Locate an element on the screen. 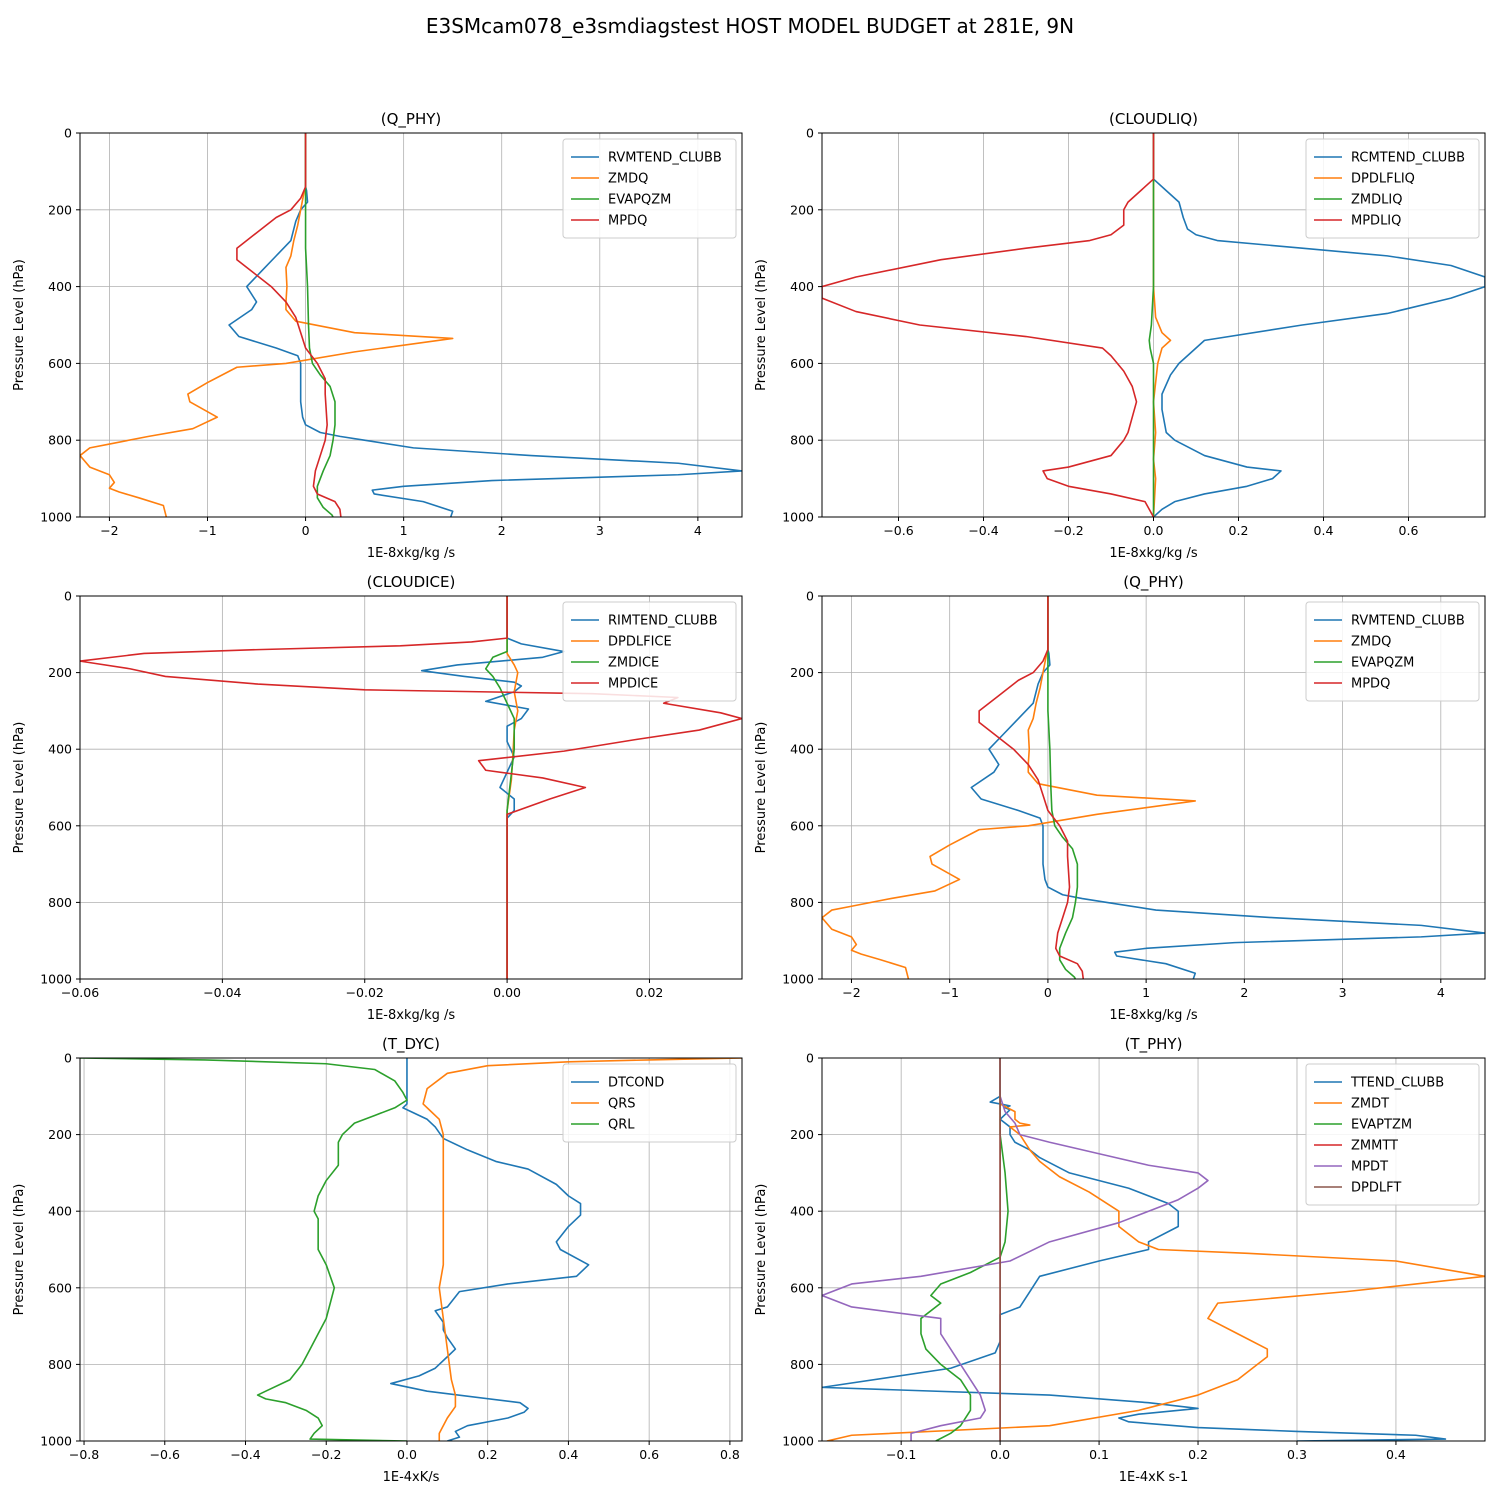  legend-entry-label: QRS is located at coordinates (622, 1104).